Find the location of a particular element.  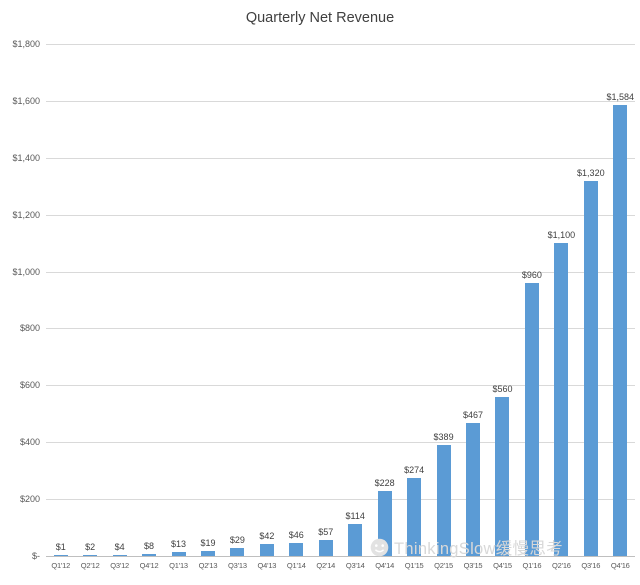

bar-value-label: $389 is located at coordinates (443, 437).